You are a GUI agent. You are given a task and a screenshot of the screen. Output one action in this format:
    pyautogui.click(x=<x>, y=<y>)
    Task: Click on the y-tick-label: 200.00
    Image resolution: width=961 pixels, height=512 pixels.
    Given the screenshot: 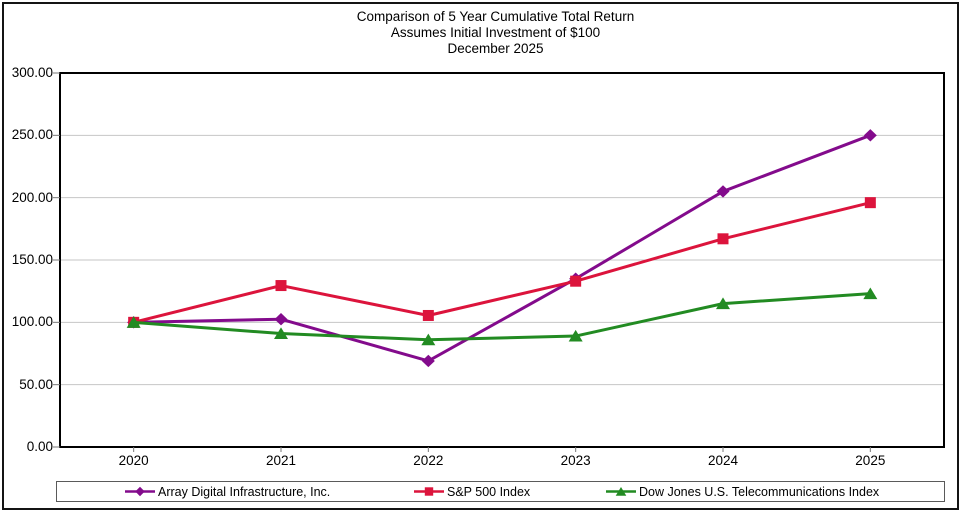 What is the action you would take?
    pyautogui.click(x=32, y=197)
    